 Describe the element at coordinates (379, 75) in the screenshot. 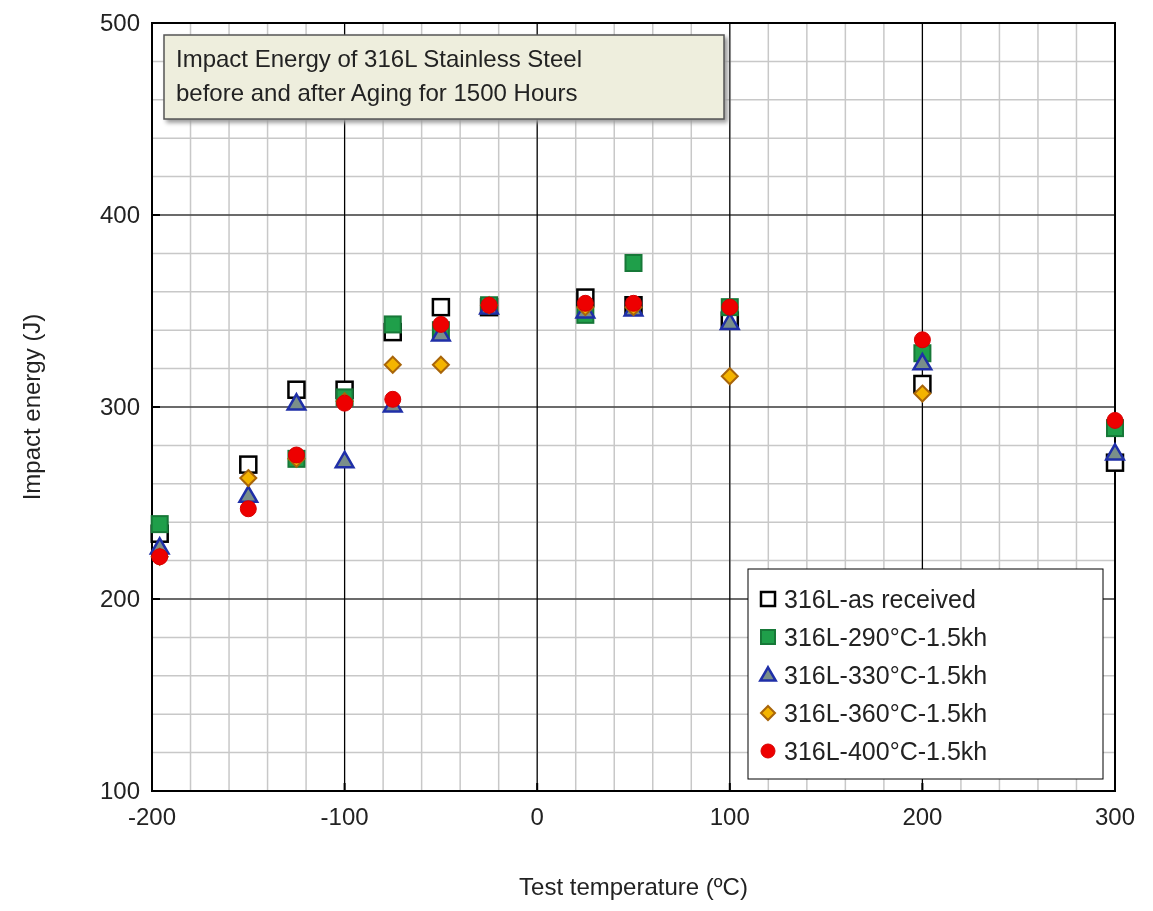

I see `text: Impact Energy of 316L Stainless Steel before and after Aging for 1500 Hours` at that location.